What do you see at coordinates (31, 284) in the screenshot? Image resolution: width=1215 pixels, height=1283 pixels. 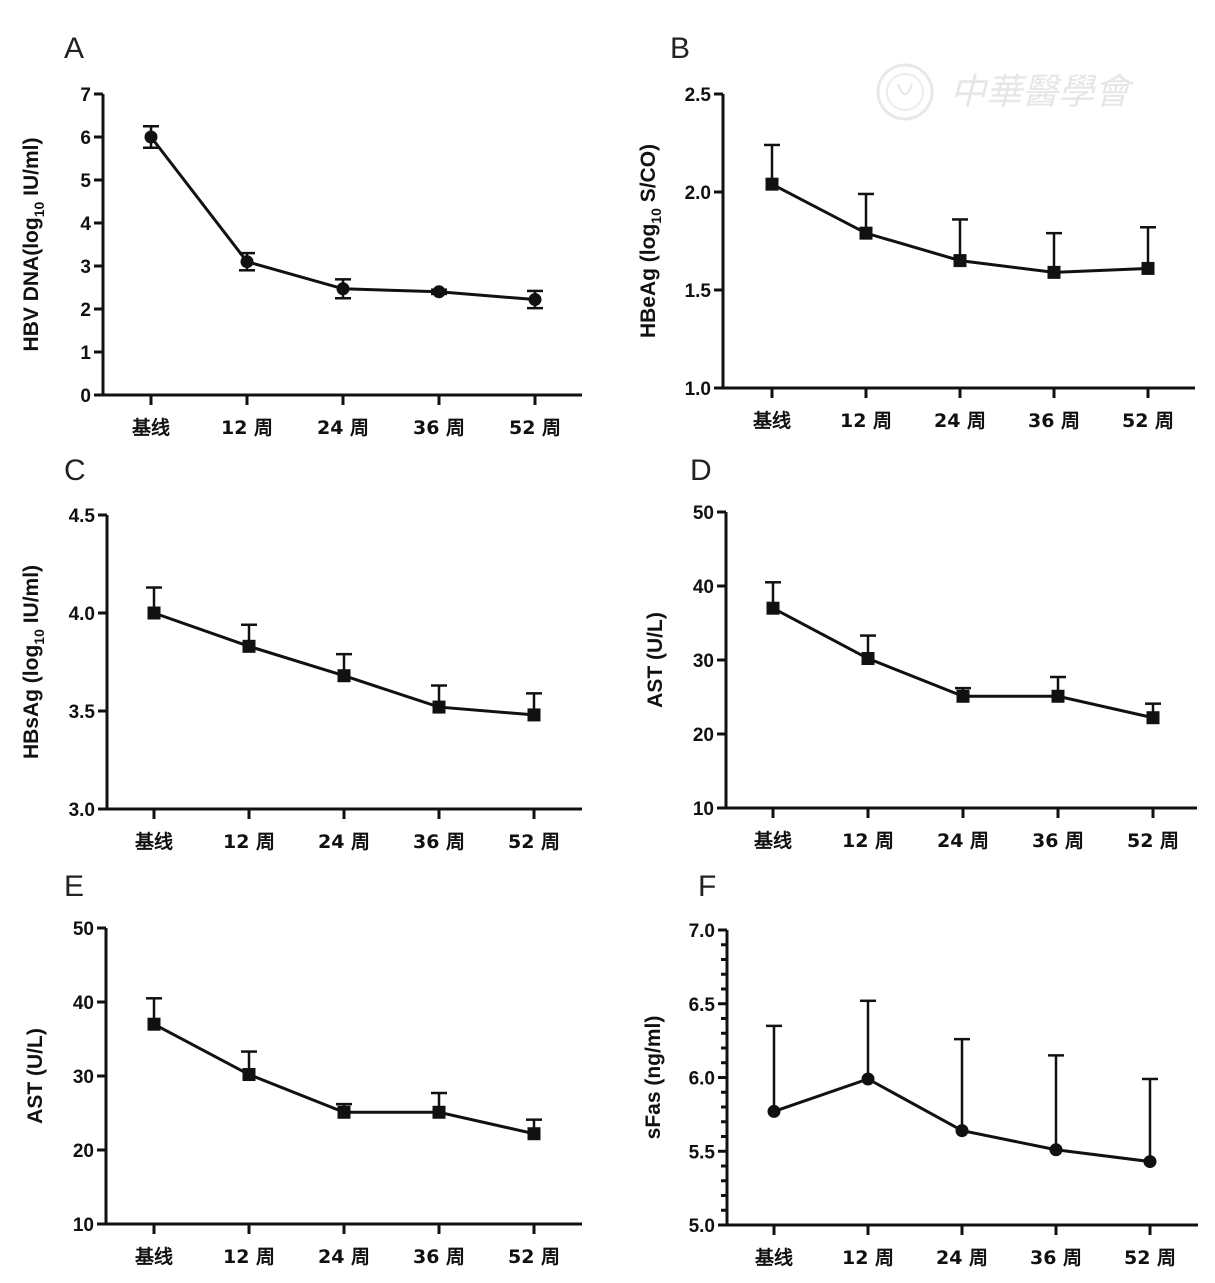 I see `y-axis-label-main: HBV DNA(log` at bounding box center [31, 284].